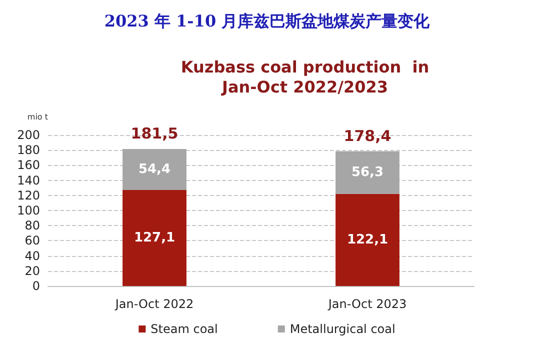  I want to click on y-tick-label: 200, so click(28, 135).